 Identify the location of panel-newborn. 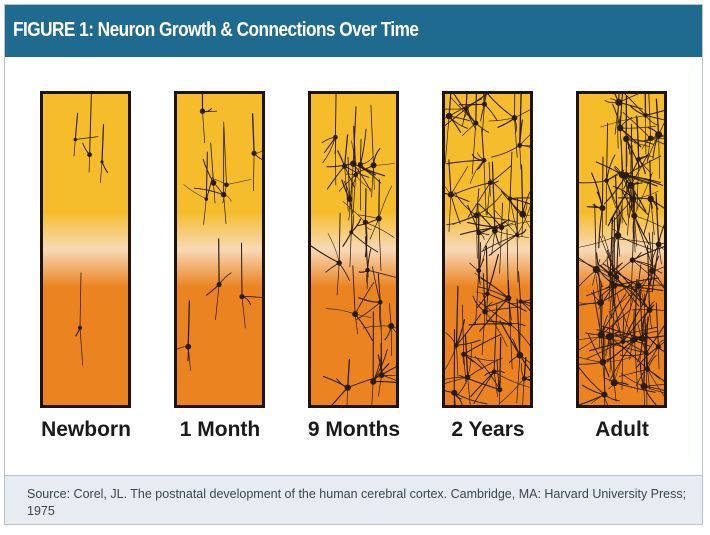
(85, 249).